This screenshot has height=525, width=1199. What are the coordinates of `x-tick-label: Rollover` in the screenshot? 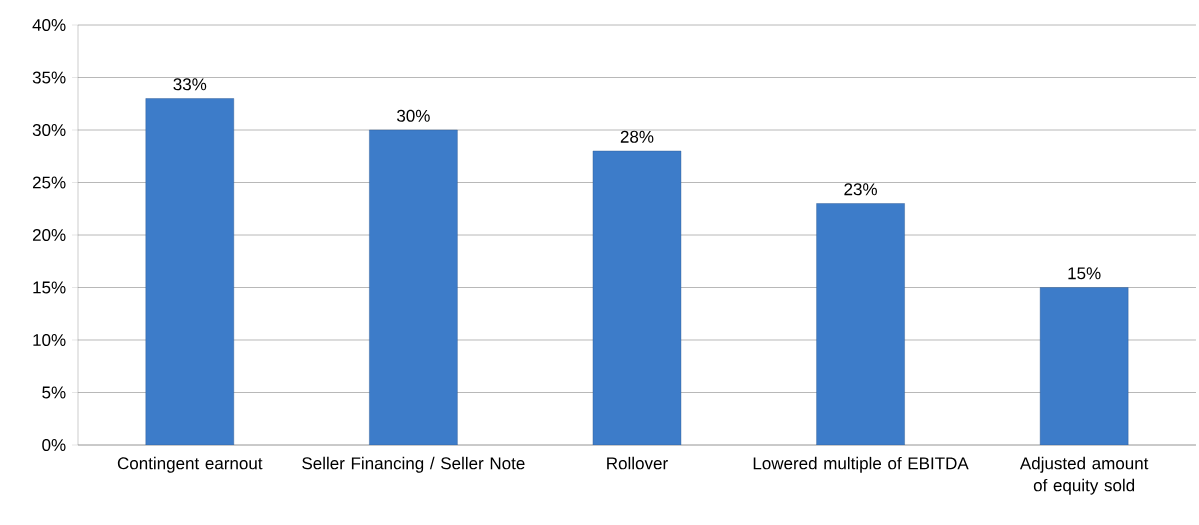 It's located at (637, 463).